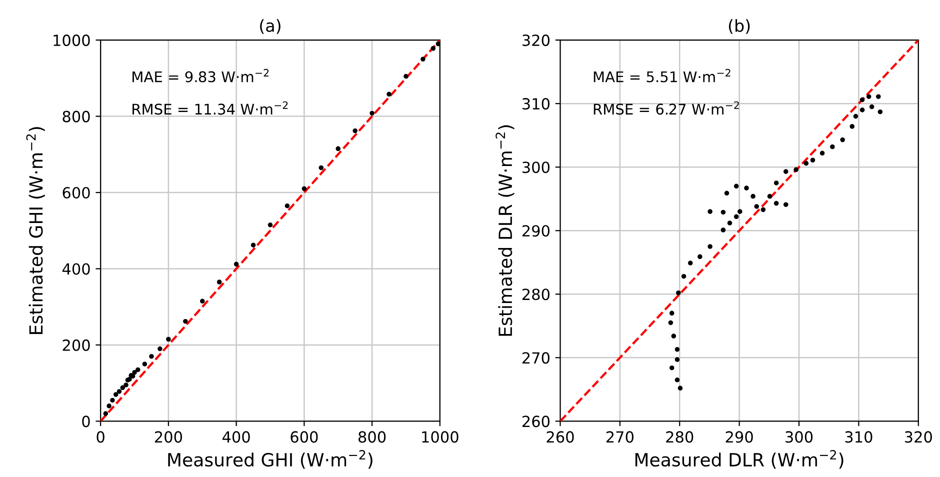 This screenshot has width=940, height=477. Describe the element at coordinates (200, 75) in the screenshot. I see `annotation: MAE = 9.83 W·m$^{−2}$` at that location.